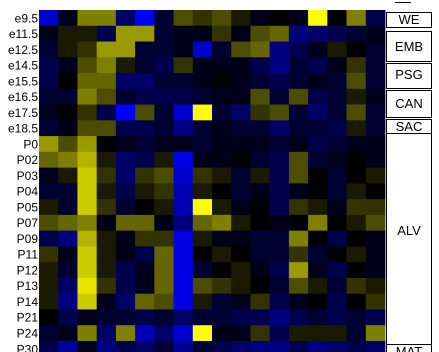 This screenshot has height=352, width=439. Describe the element at coordinates (409, 348) in the screenshot. I see `stage-box` at that location.